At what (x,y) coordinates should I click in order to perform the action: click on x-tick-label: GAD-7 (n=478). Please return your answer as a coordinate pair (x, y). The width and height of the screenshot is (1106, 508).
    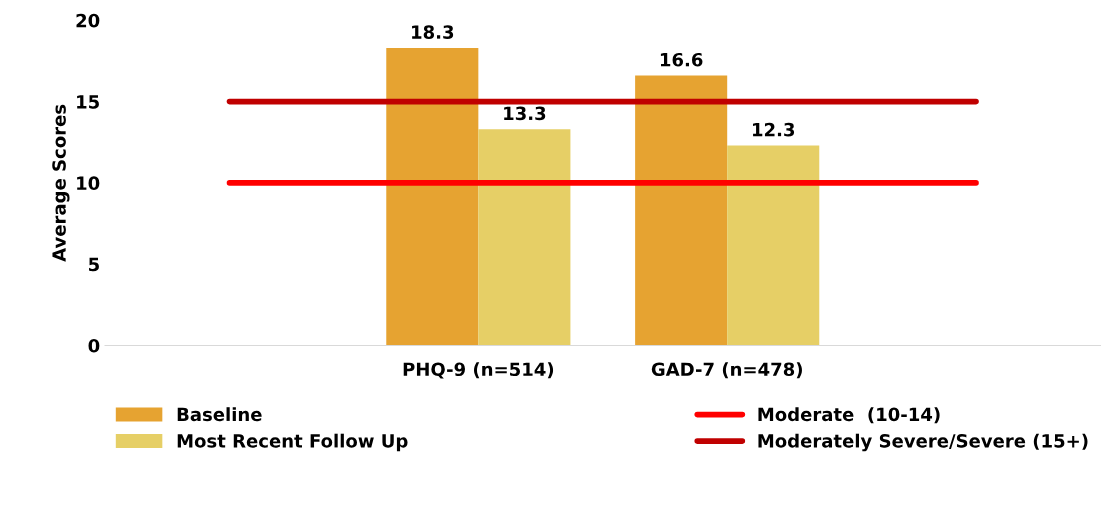
    Looking at the image, I should click on (726, 370).